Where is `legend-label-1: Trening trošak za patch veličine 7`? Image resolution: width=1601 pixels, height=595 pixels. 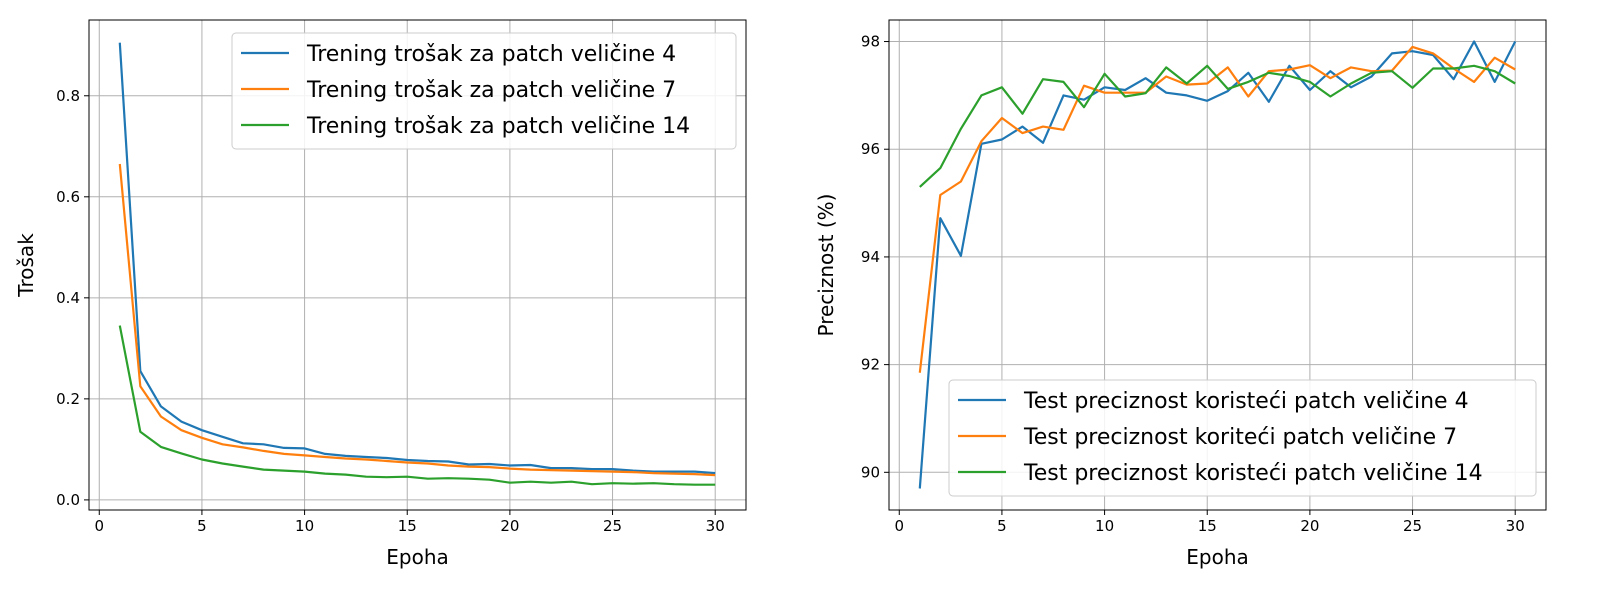 legend-label-1: Trening trošak za patch veličine 7 is located at coordinates (491, 90).